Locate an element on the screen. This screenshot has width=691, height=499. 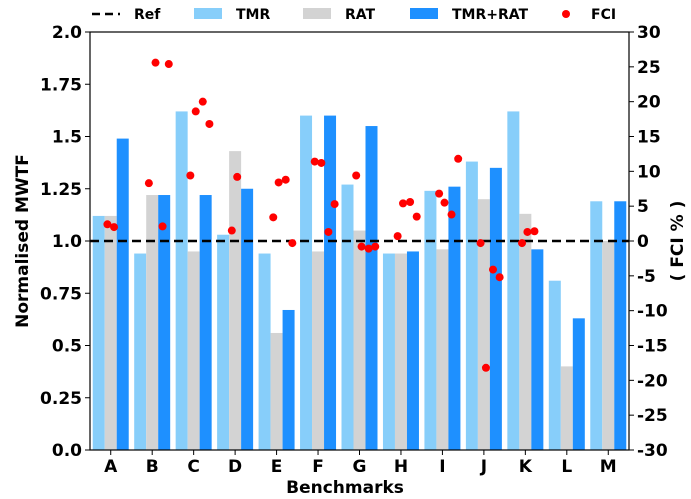
bar-tmr-f is located at coordinates (306, 282).